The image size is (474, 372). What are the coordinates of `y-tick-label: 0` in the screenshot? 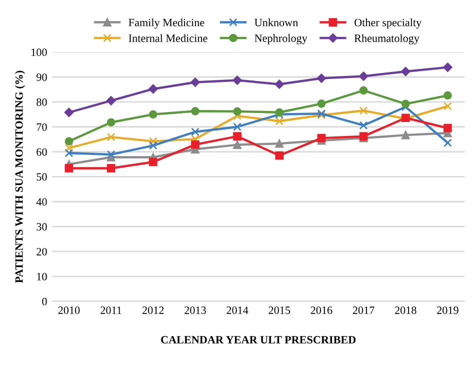 It's located at (44, 302).